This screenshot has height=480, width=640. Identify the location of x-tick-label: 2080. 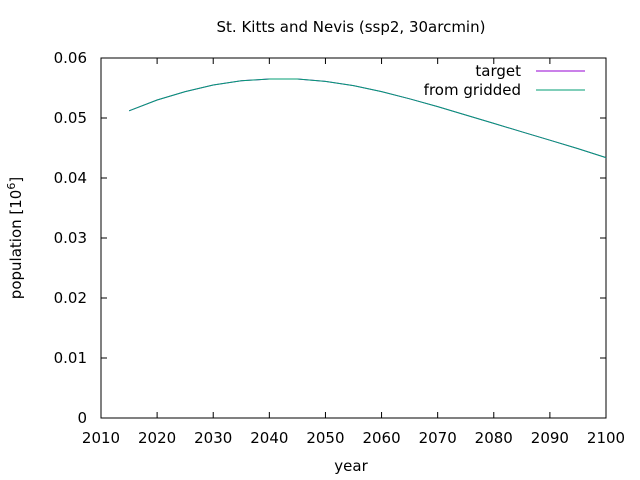
(494, 438).